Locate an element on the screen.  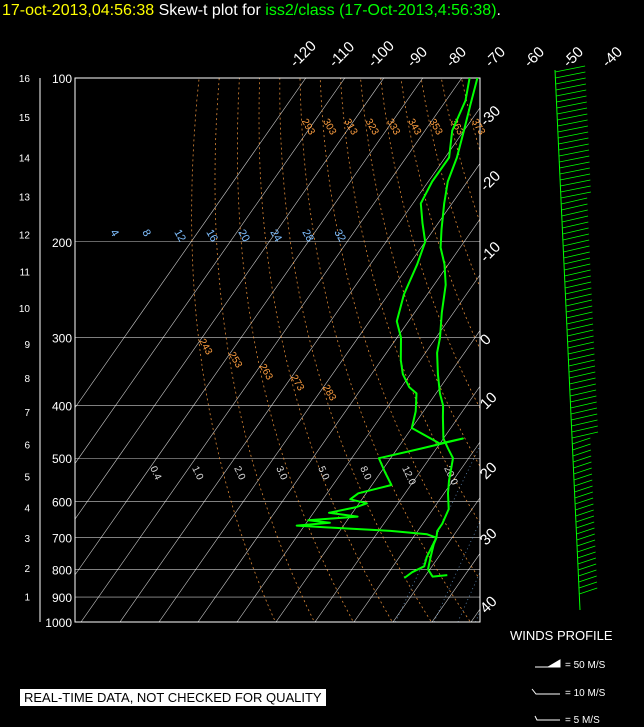
dry-adiabat-label: 283 is located at coordinates (329, 393).